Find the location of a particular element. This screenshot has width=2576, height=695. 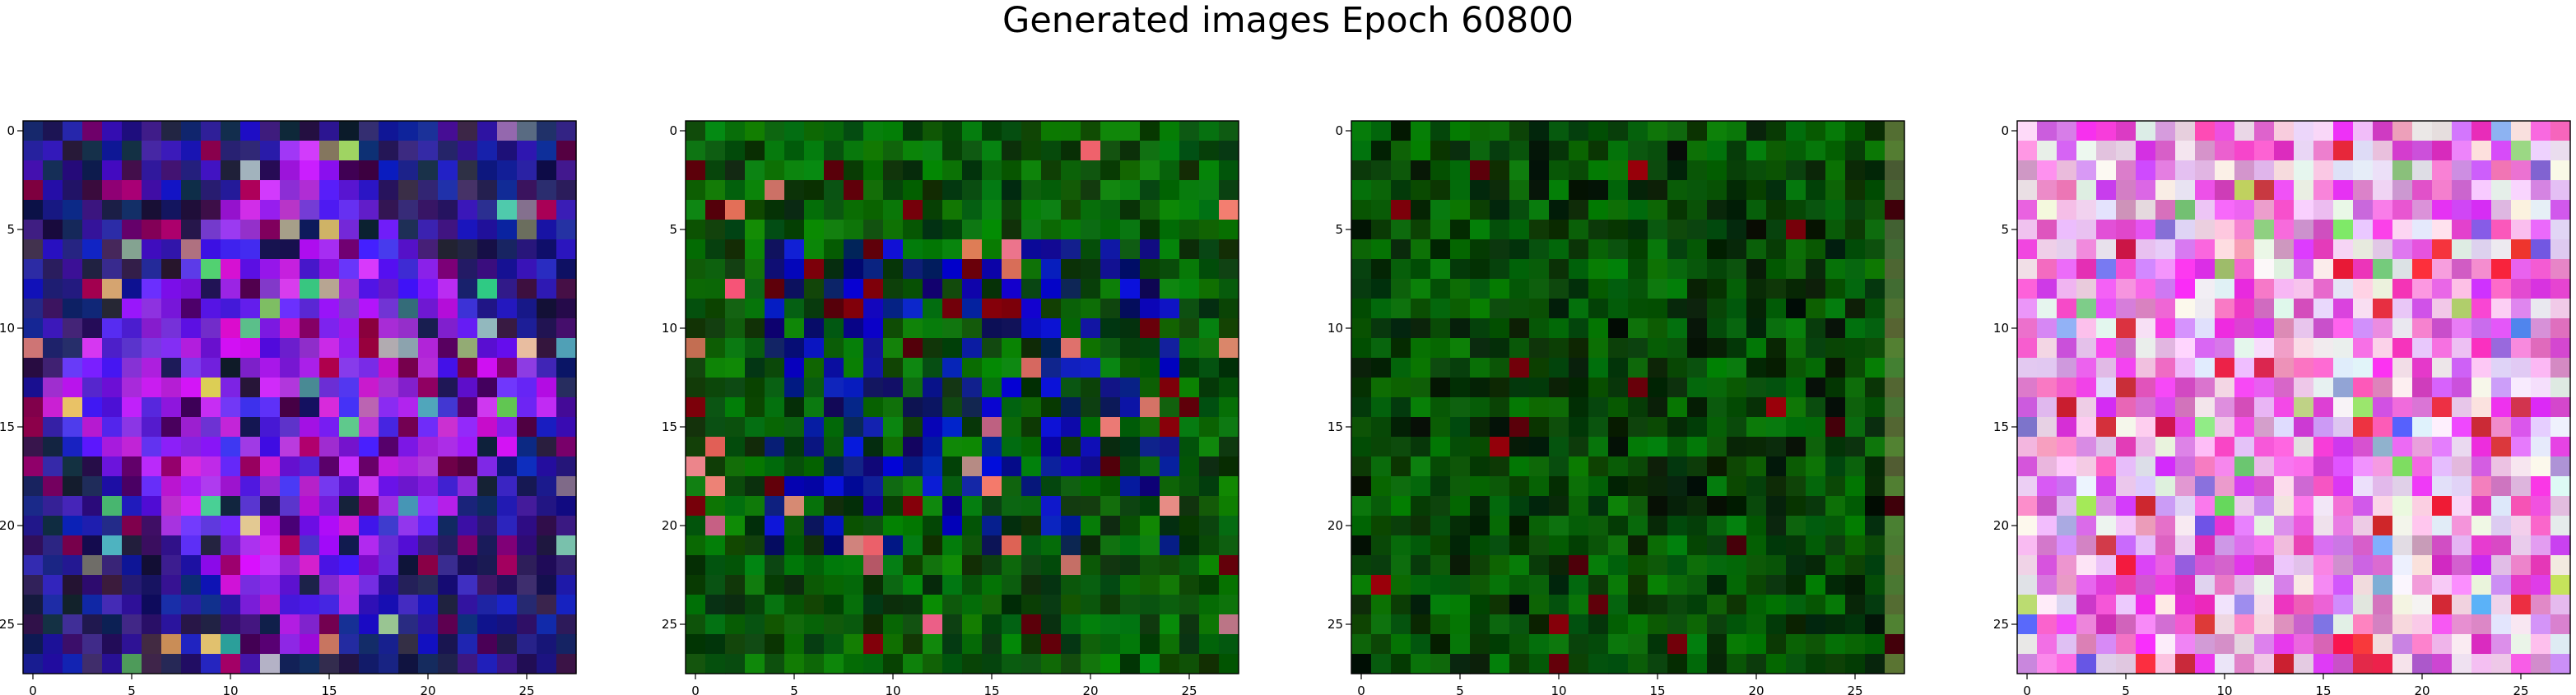

figure-title: Generated images Epoch 60800 is located at coordinates (1288, 20).